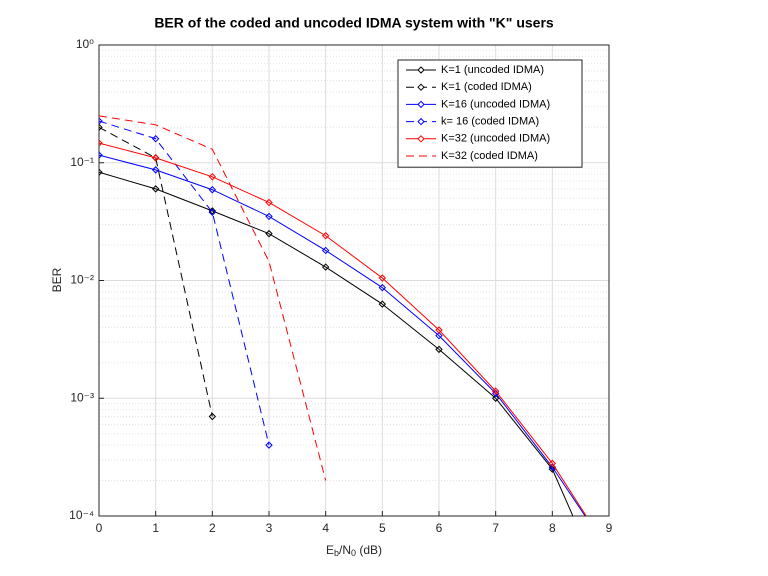  What do you see at coordinates (212, 528) in the screenshot?
I see `x-tick-label: 2` at bounding box center [212, 528].